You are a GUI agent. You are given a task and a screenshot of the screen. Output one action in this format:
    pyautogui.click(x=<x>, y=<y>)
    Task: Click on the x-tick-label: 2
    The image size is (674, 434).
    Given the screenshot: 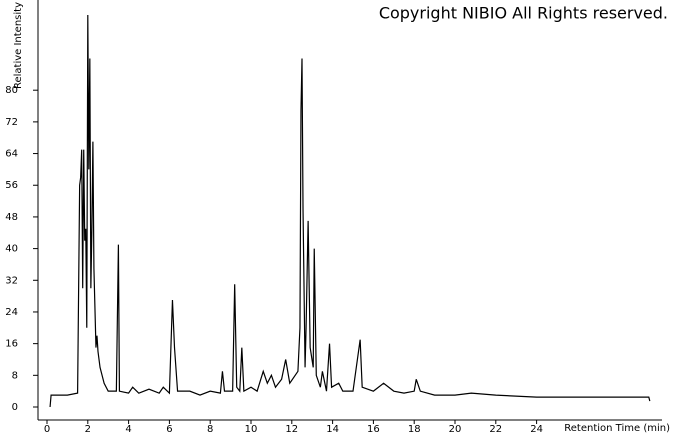 What is the action you would take?
    pyautogui.click(x=88, y=429)
    